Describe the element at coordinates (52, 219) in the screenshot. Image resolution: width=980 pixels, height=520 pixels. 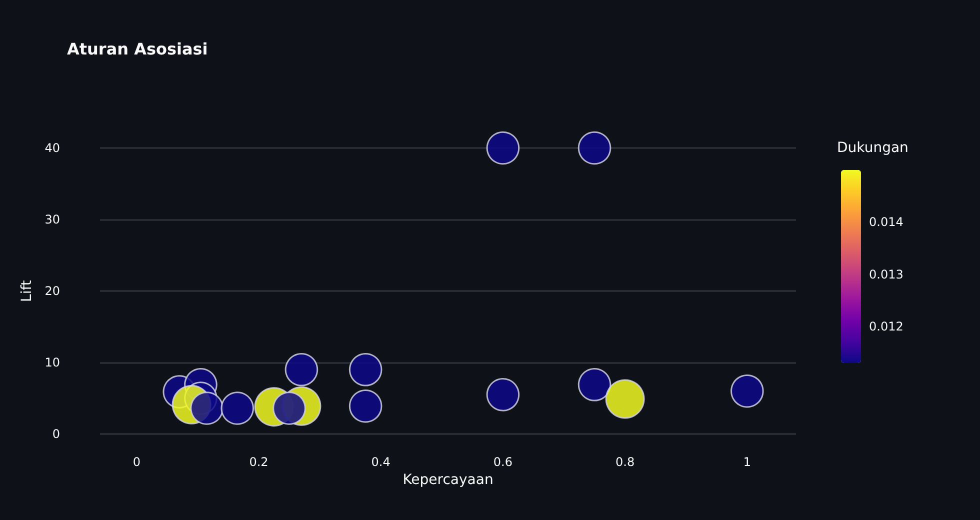
I see `y-tick-label: 30` at that location.